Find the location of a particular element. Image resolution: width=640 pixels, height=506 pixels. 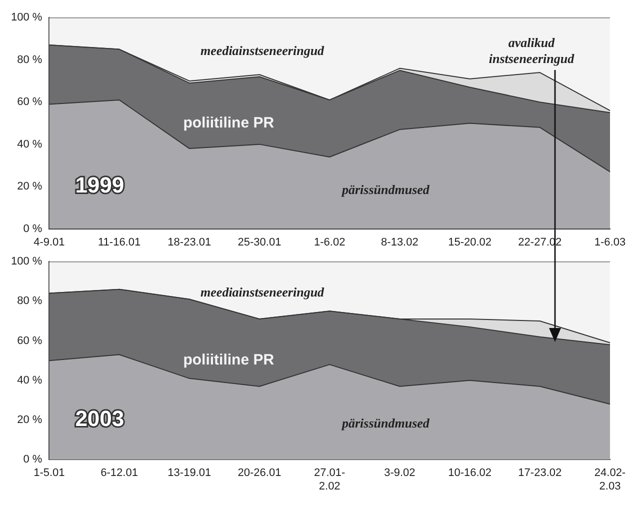

x-tick-label: 10-16.02 is located at coordinates (470, 473).